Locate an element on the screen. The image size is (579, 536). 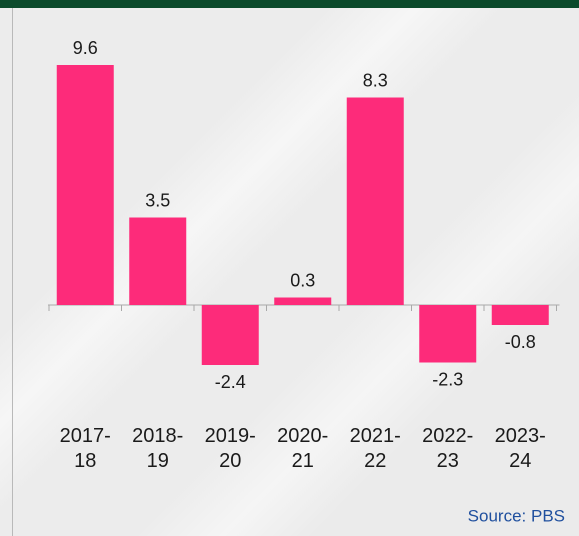
x-tick-label: 2018-19 is located at coordinates (157, 448).